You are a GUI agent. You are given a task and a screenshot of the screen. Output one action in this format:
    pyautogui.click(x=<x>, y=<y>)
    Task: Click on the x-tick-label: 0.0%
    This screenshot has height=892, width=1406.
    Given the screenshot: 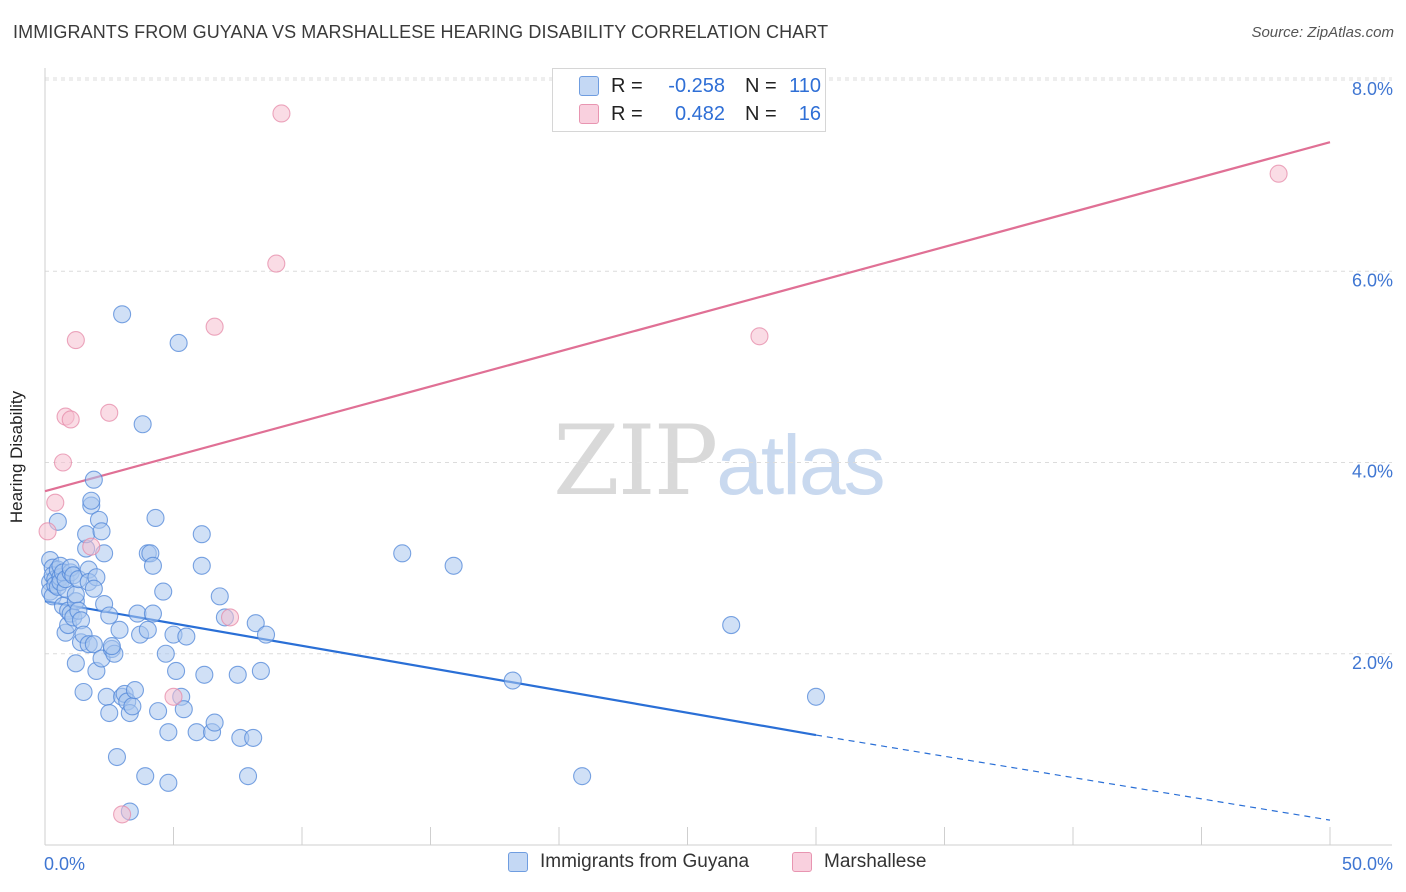 What is the action you would take?
    pyautogui.click(x=64, y=864)
    